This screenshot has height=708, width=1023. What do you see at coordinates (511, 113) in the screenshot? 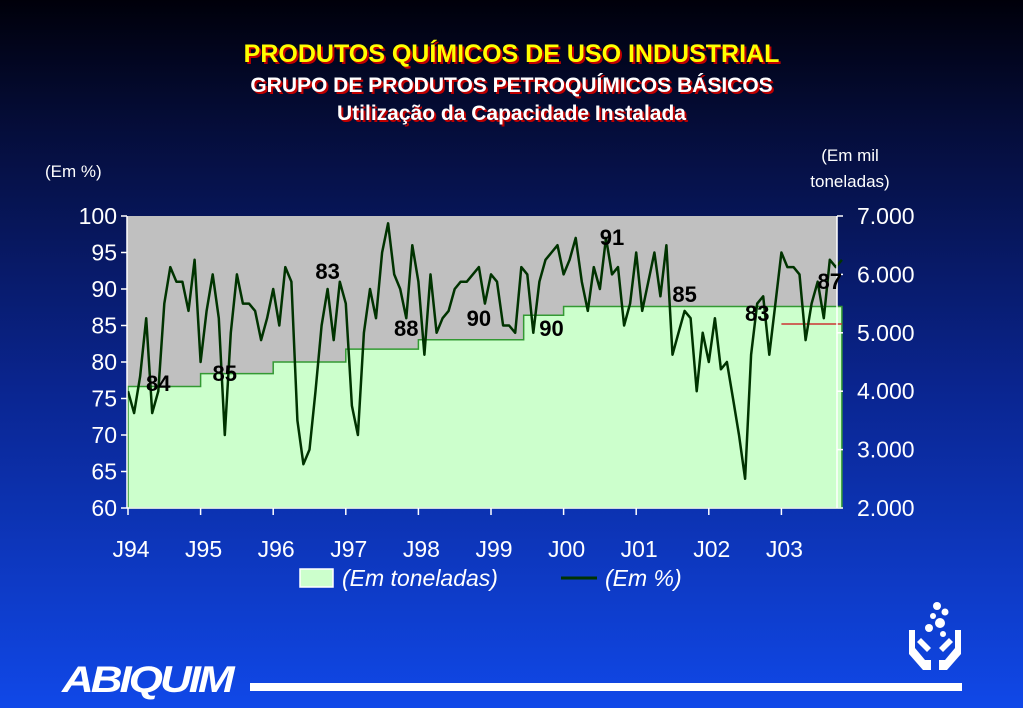
I see `chart-subtitle-2: Utilização da Capacidade Instalada` at bounding box center [511, 113].